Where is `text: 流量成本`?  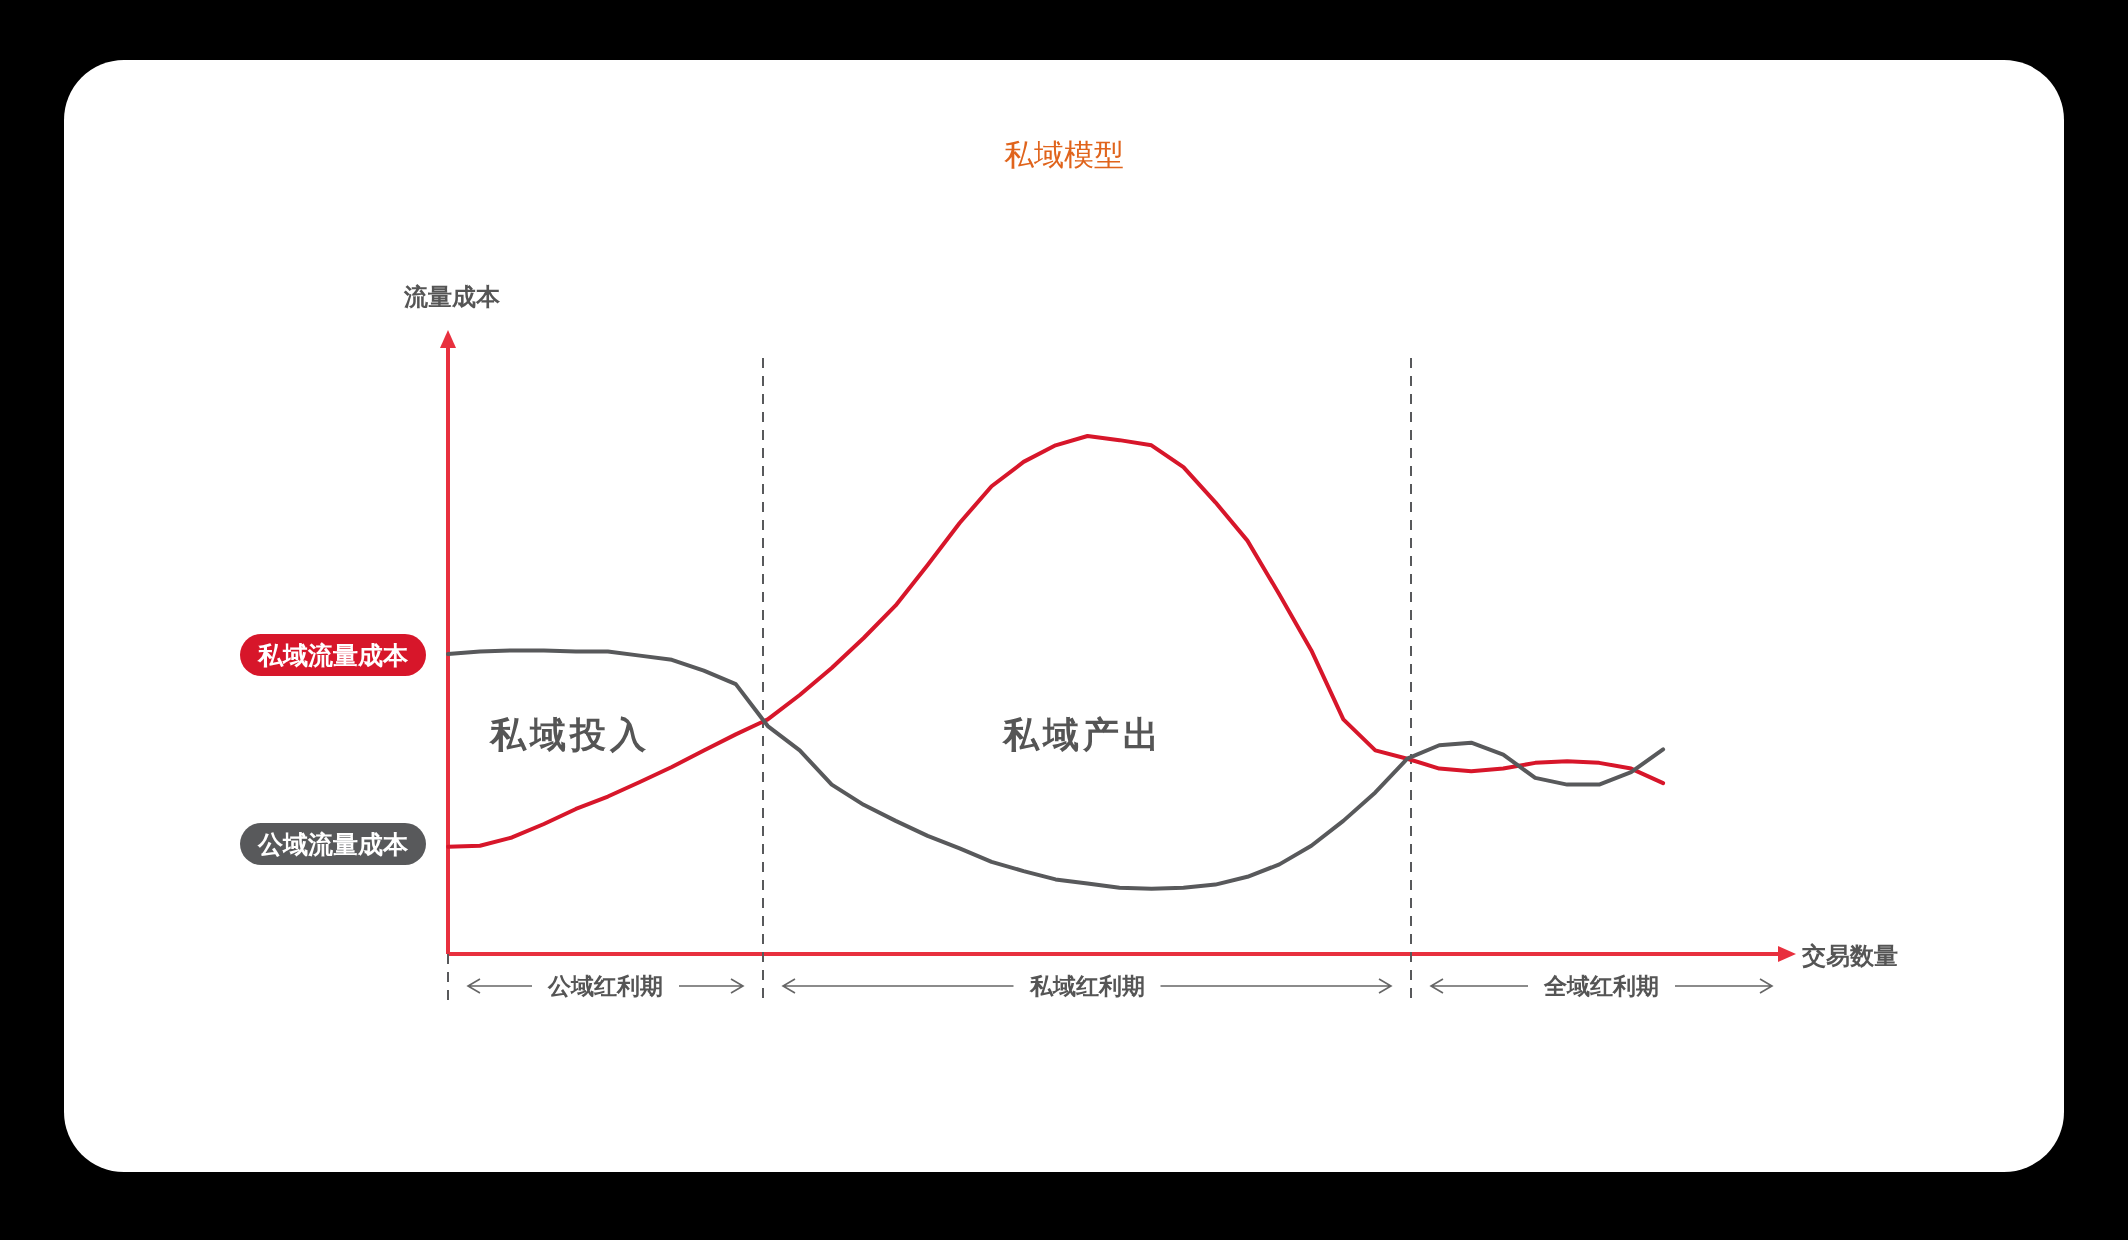 text: 流量成本 is located at coordinates (452, 297).